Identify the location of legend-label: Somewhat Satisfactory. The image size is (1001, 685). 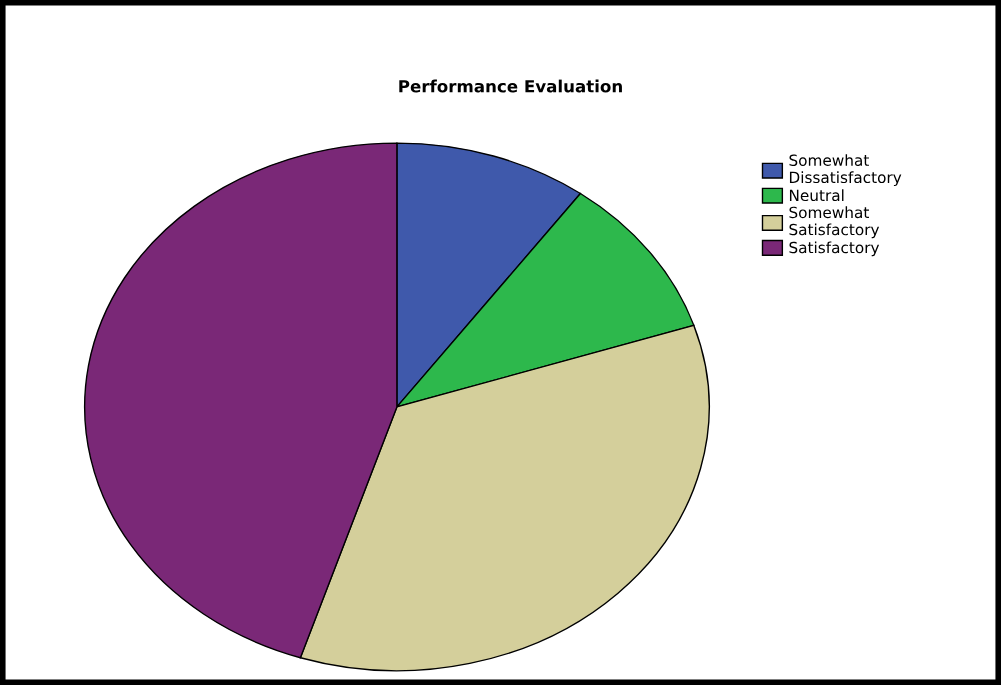
(834, 222).